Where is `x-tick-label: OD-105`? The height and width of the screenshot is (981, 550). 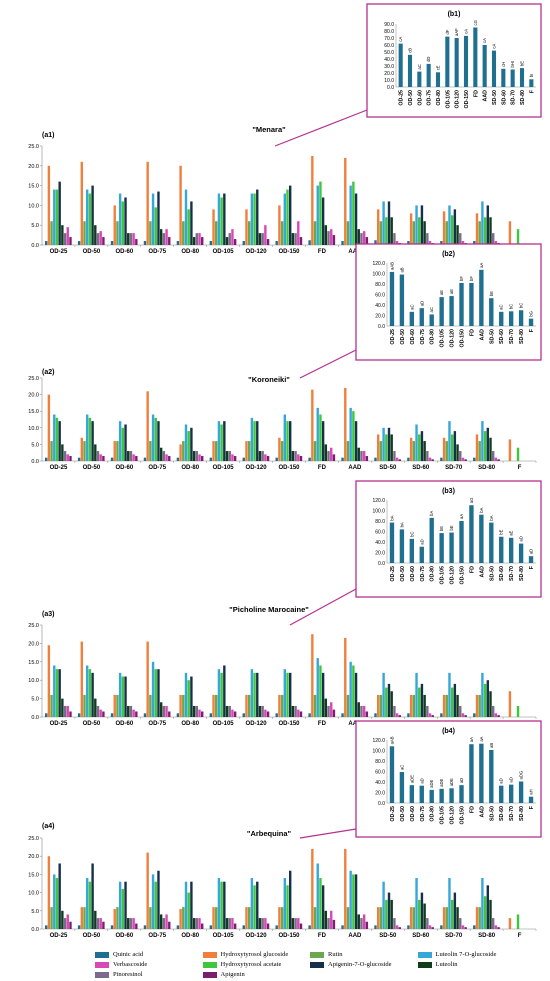
x-tick-label: OD-105 is located at coordinates (443, 338).